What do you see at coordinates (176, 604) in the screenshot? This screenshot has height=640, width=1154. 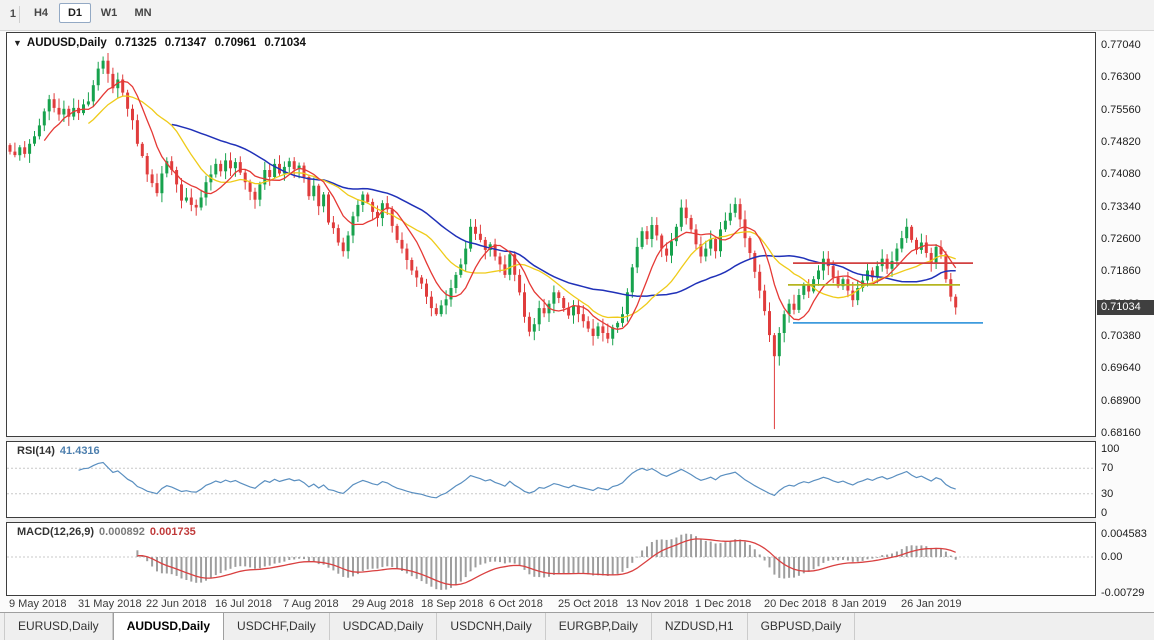 I see `date-axis-label: 22 Jun 2018` at bounding box center [176, 604].